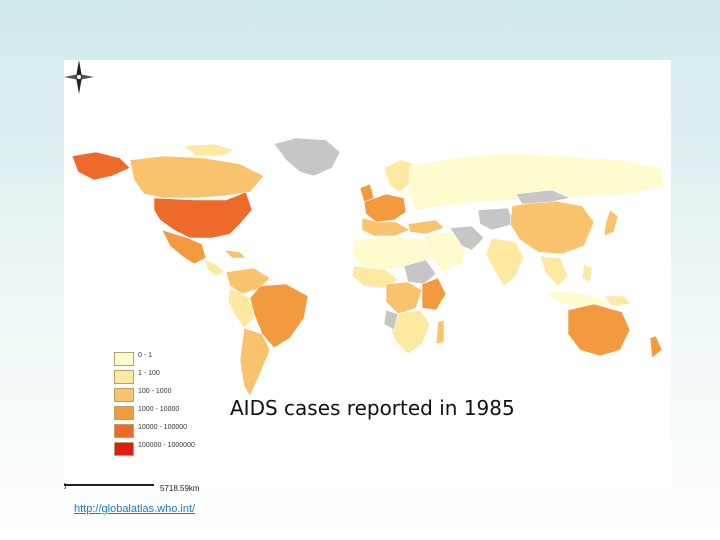 The image size is (720, 540). Describe the element at coordinates (554, 271) in the screenshot. I see `region-southeast-asia` at that location.